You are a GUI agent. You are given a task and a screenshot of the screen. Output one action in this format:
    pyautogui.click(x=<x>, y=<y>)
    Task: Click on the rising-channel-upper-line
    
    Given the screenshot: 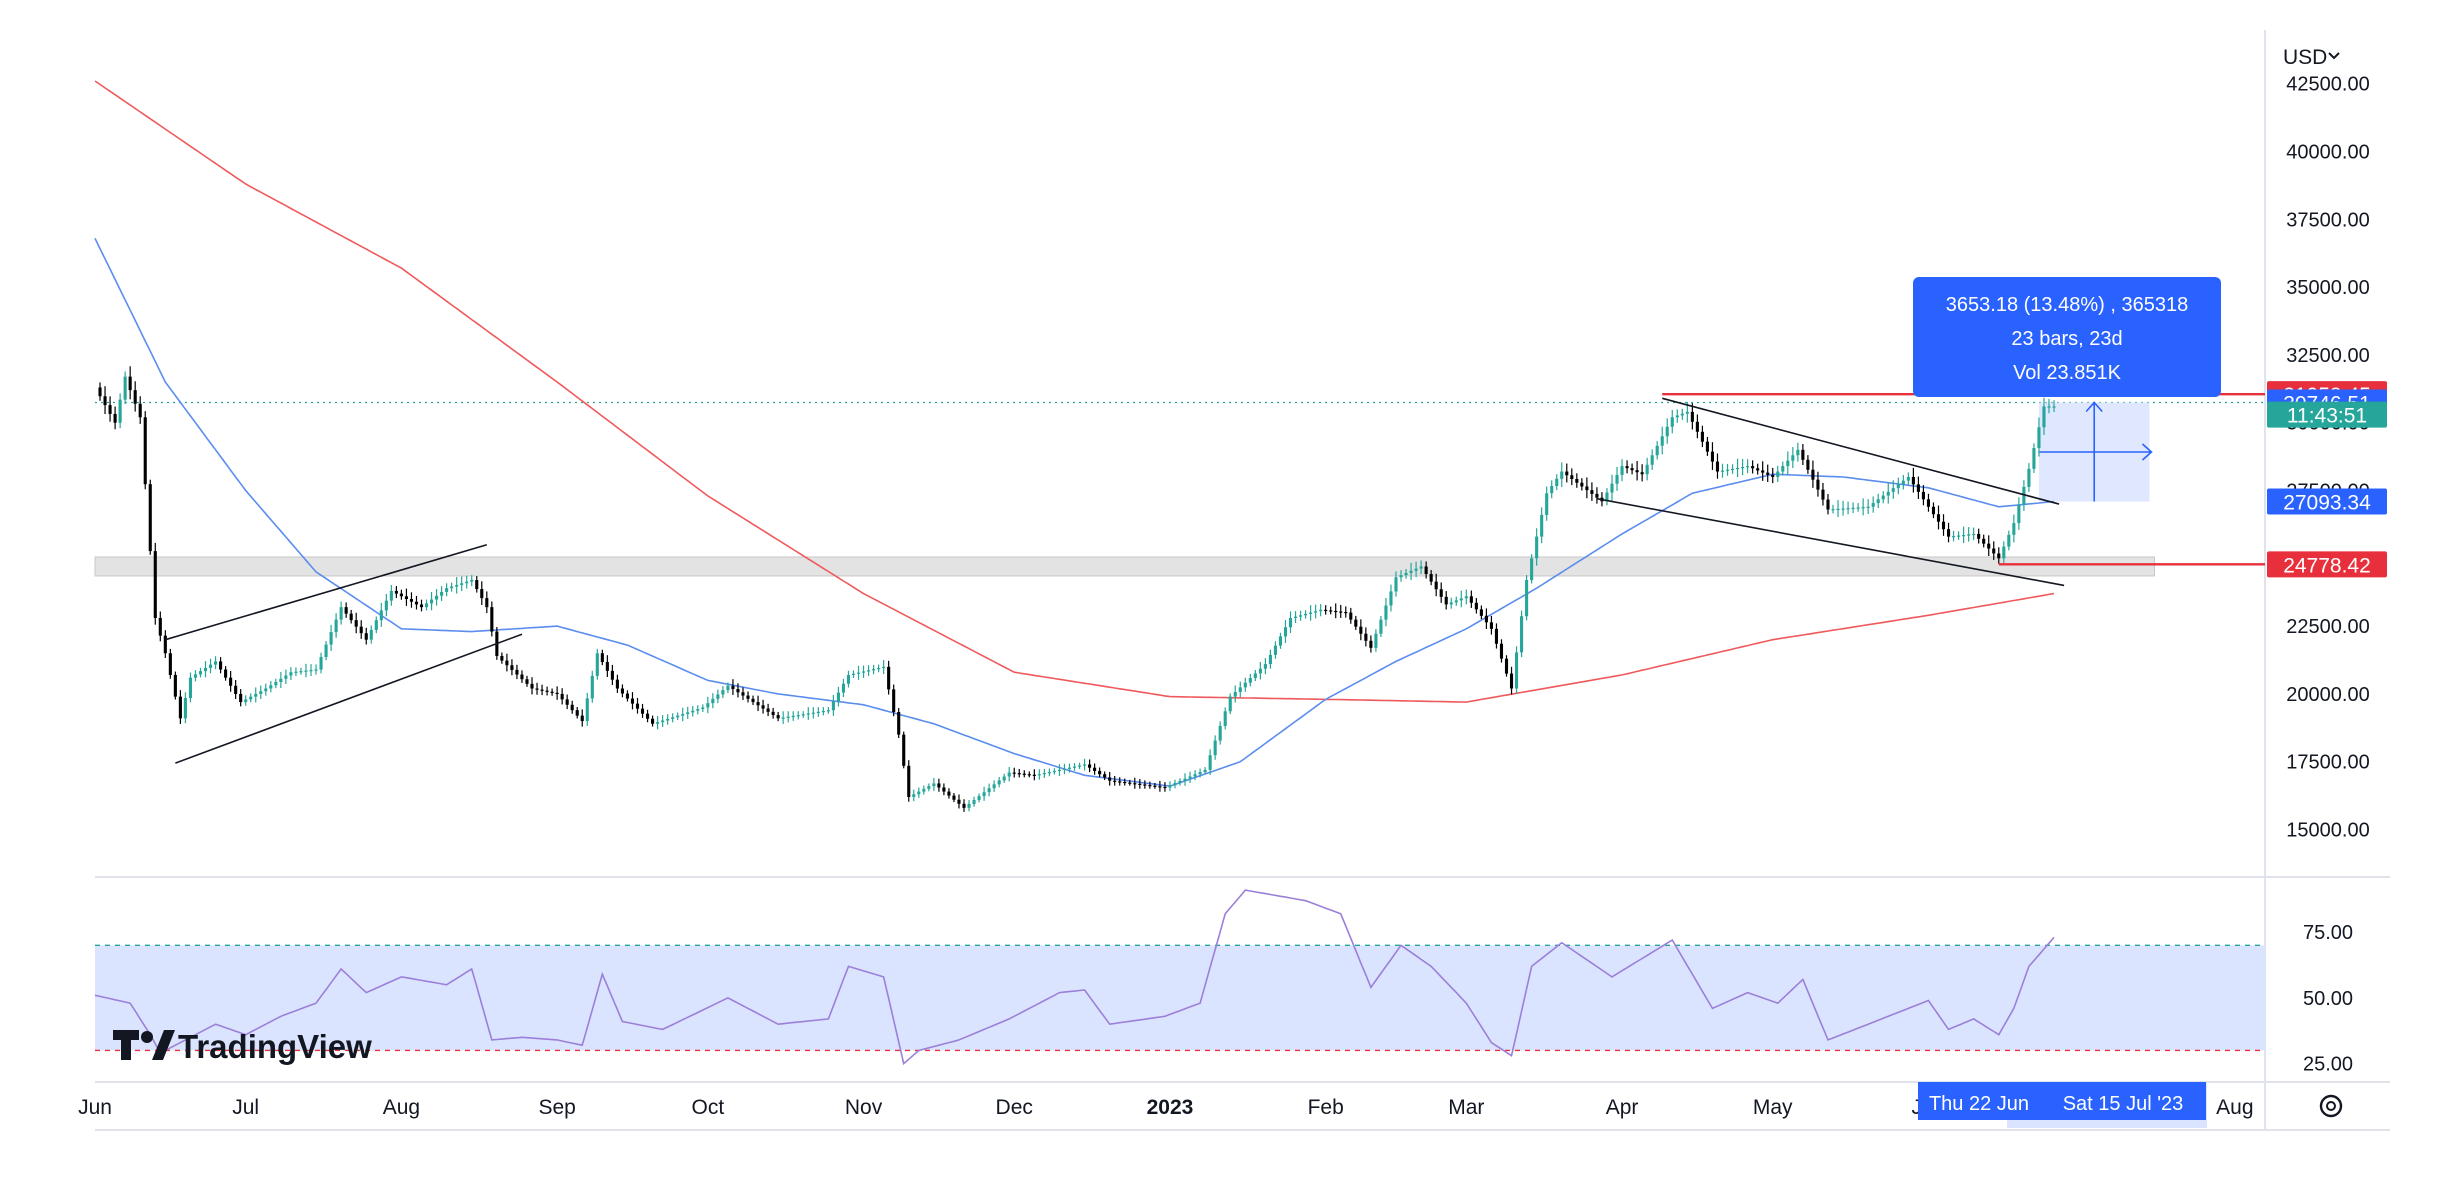 What is the action you would take?
    pyautogui.click(x=326, y=592)
    